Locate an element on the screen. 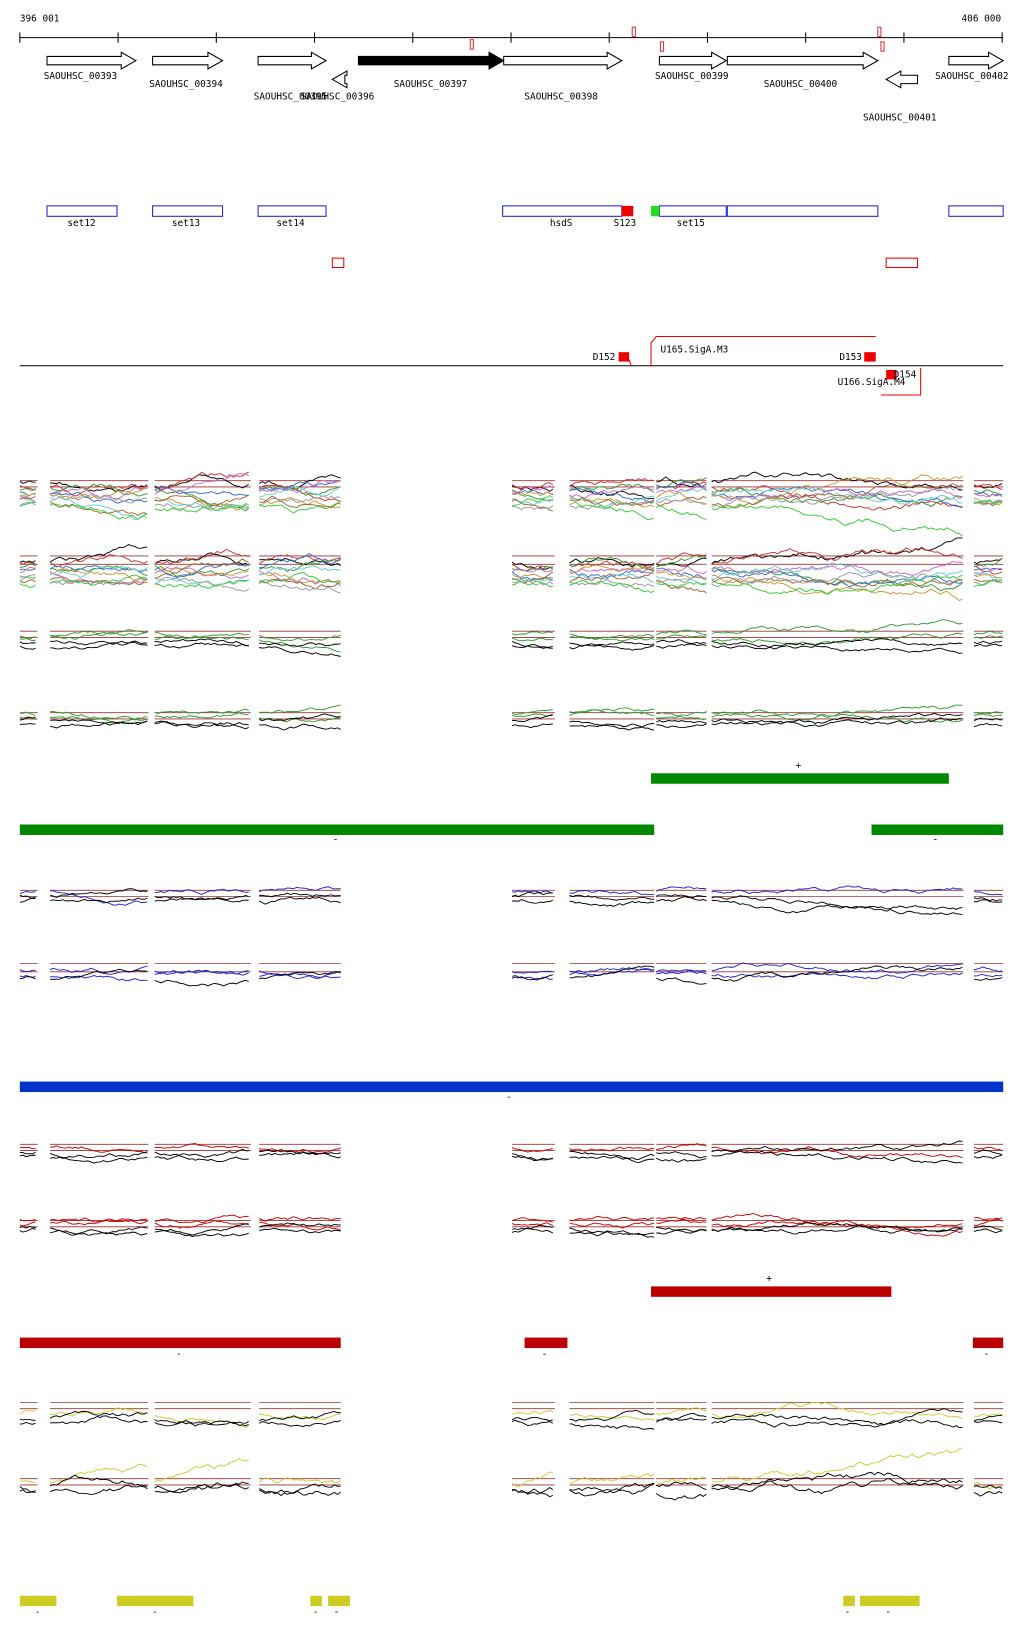  label: + is located at coordinates (799, 765).